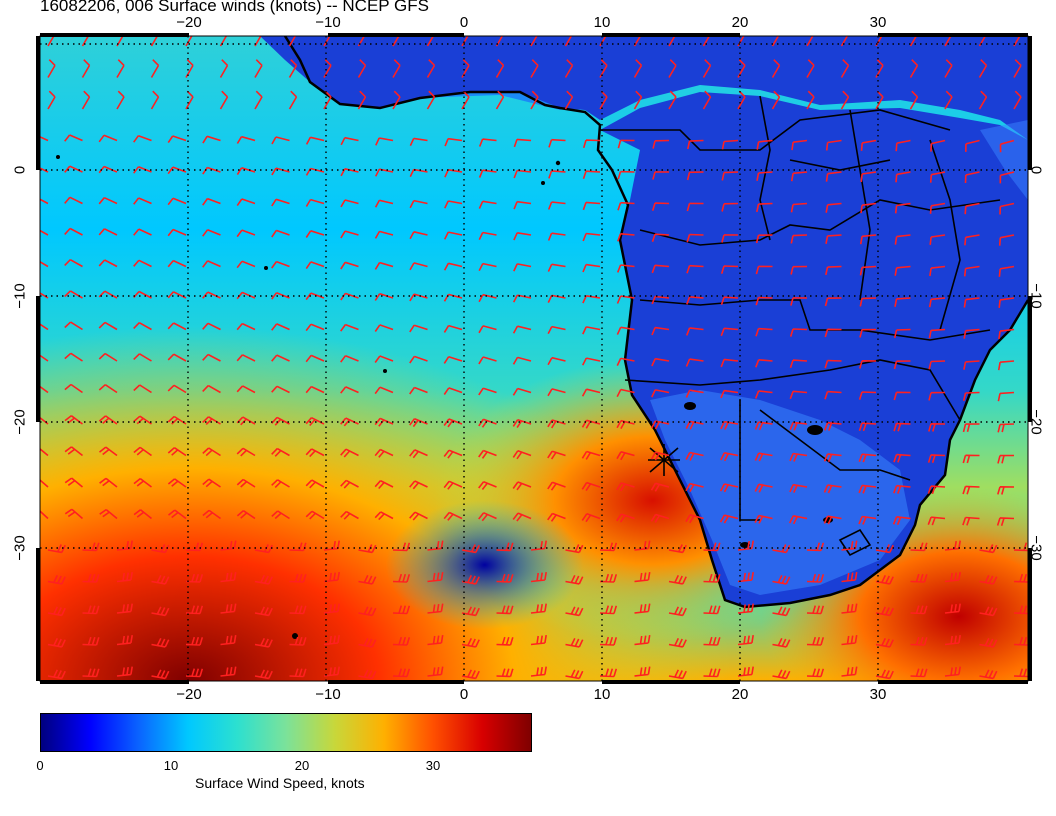 The image size is (1056, 816). I want to click on lon-tick-top: 30, so click(878, 22).